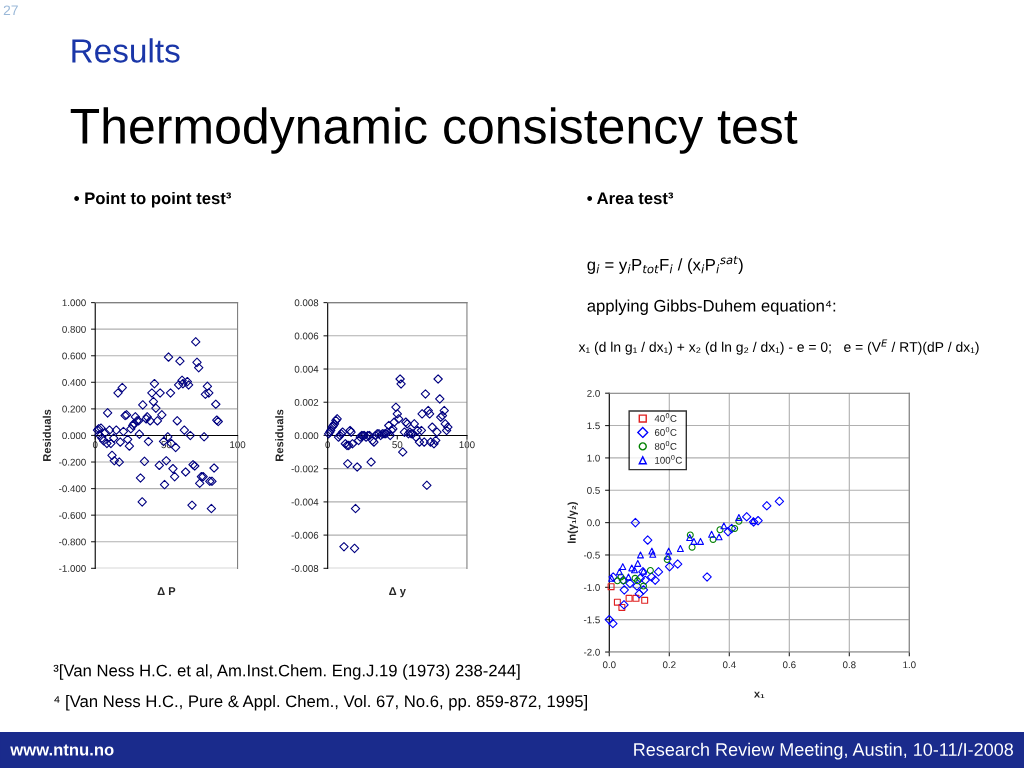  I want to click on x-tick-label: 1.0, so click(909, 665).